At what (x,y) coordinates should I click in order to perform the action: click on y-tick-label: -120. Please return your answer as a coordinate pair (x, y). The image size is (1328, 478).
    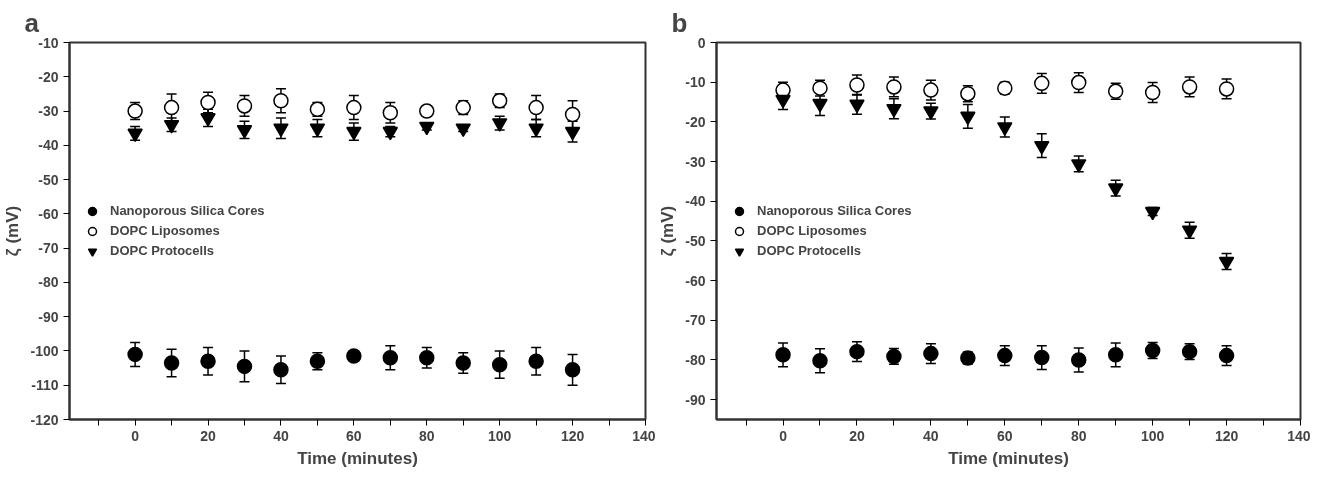
    Looking at the image, I should click on (44, 419).